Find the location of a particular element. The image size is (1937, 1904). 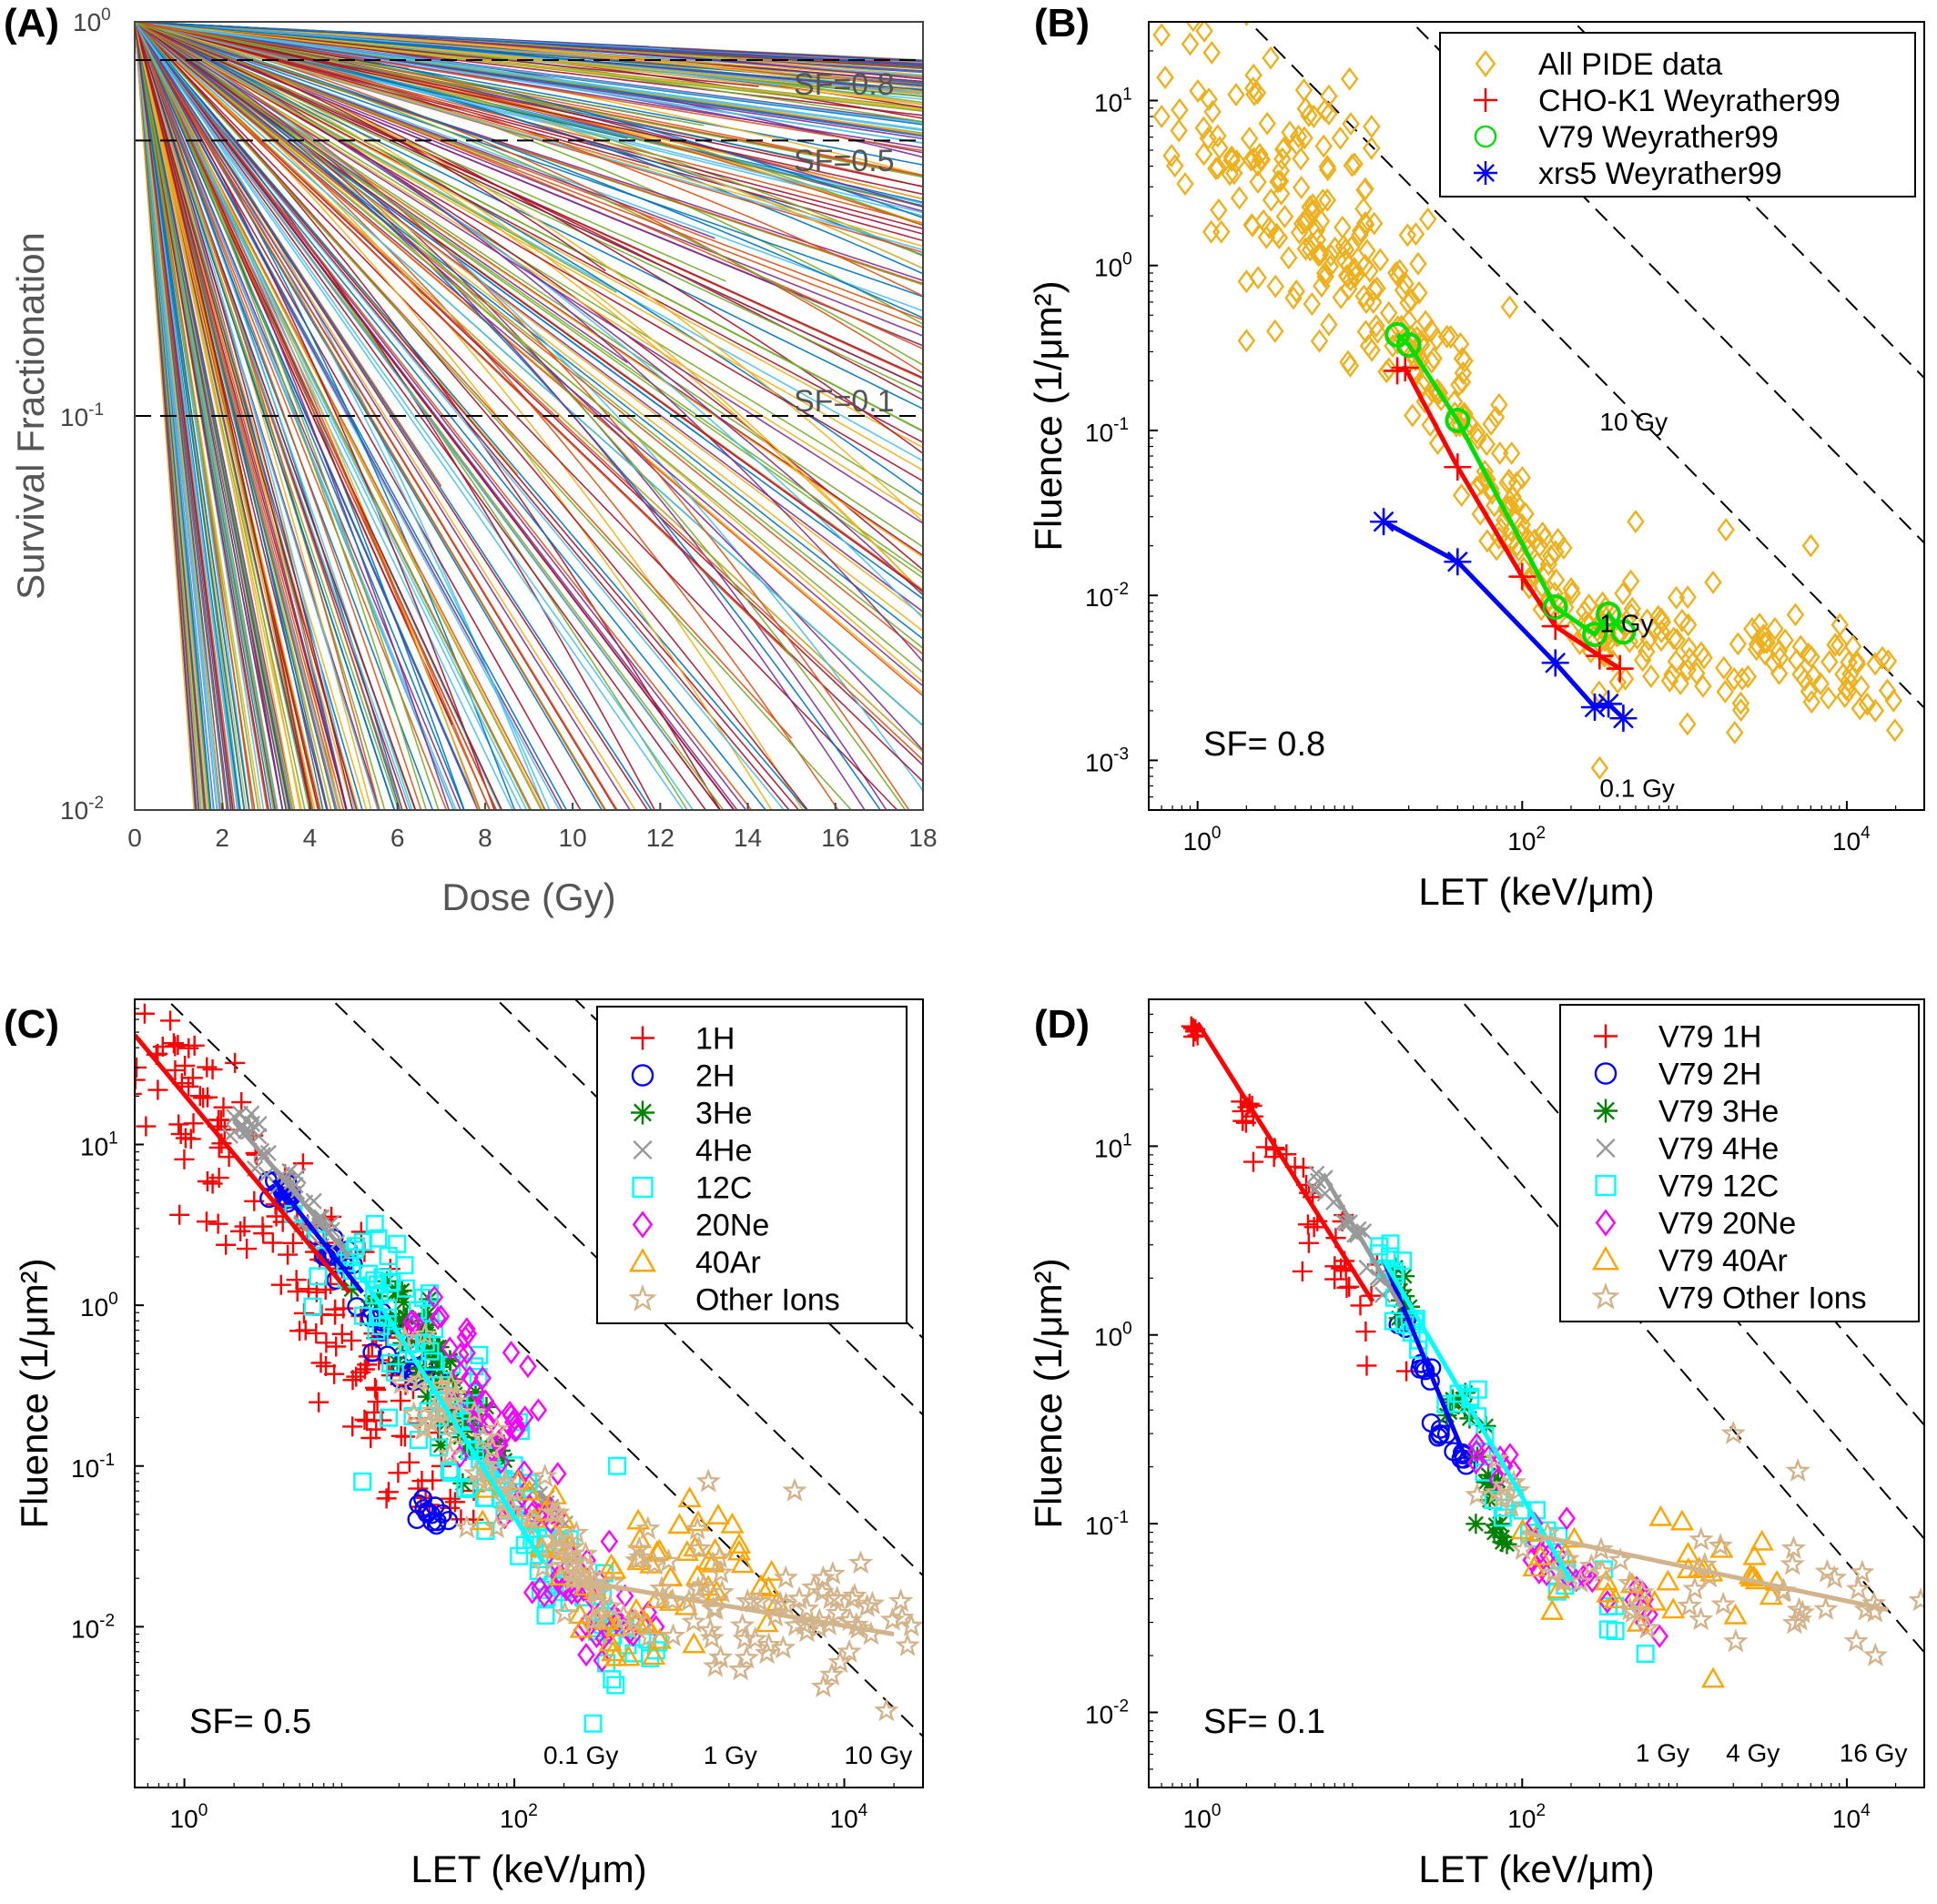

legend-entry: V79 3He is located at coordinates (1686, 1112).